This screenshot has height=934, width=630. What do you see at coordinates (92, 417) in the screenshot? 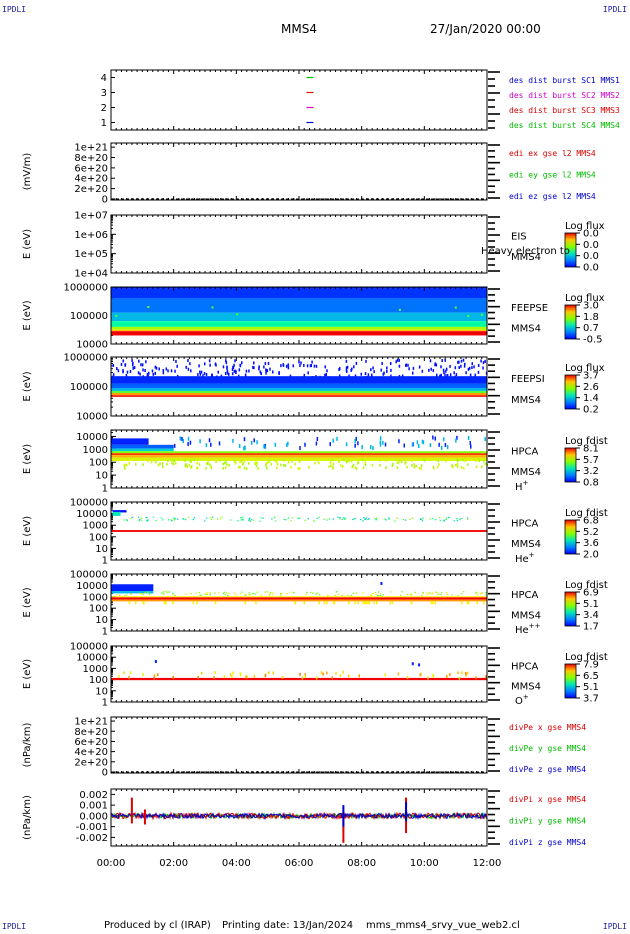
I see `y-tick-label: 10000` at bounding box center [92, 417].